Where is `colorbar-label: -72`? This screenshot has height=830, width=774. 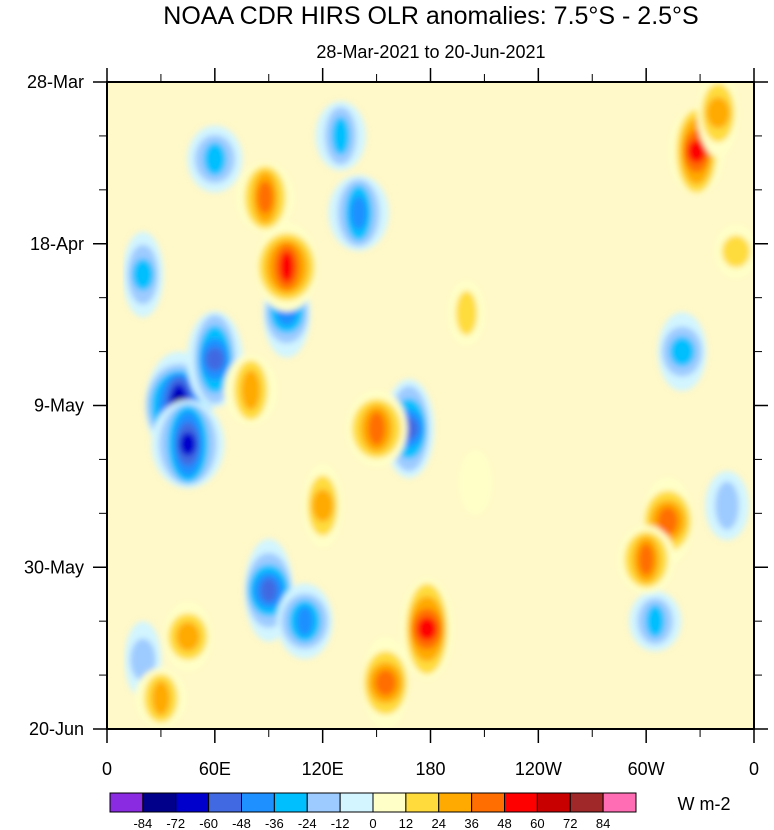 colorbar-label: -72 is located at coordinates (175, 823).